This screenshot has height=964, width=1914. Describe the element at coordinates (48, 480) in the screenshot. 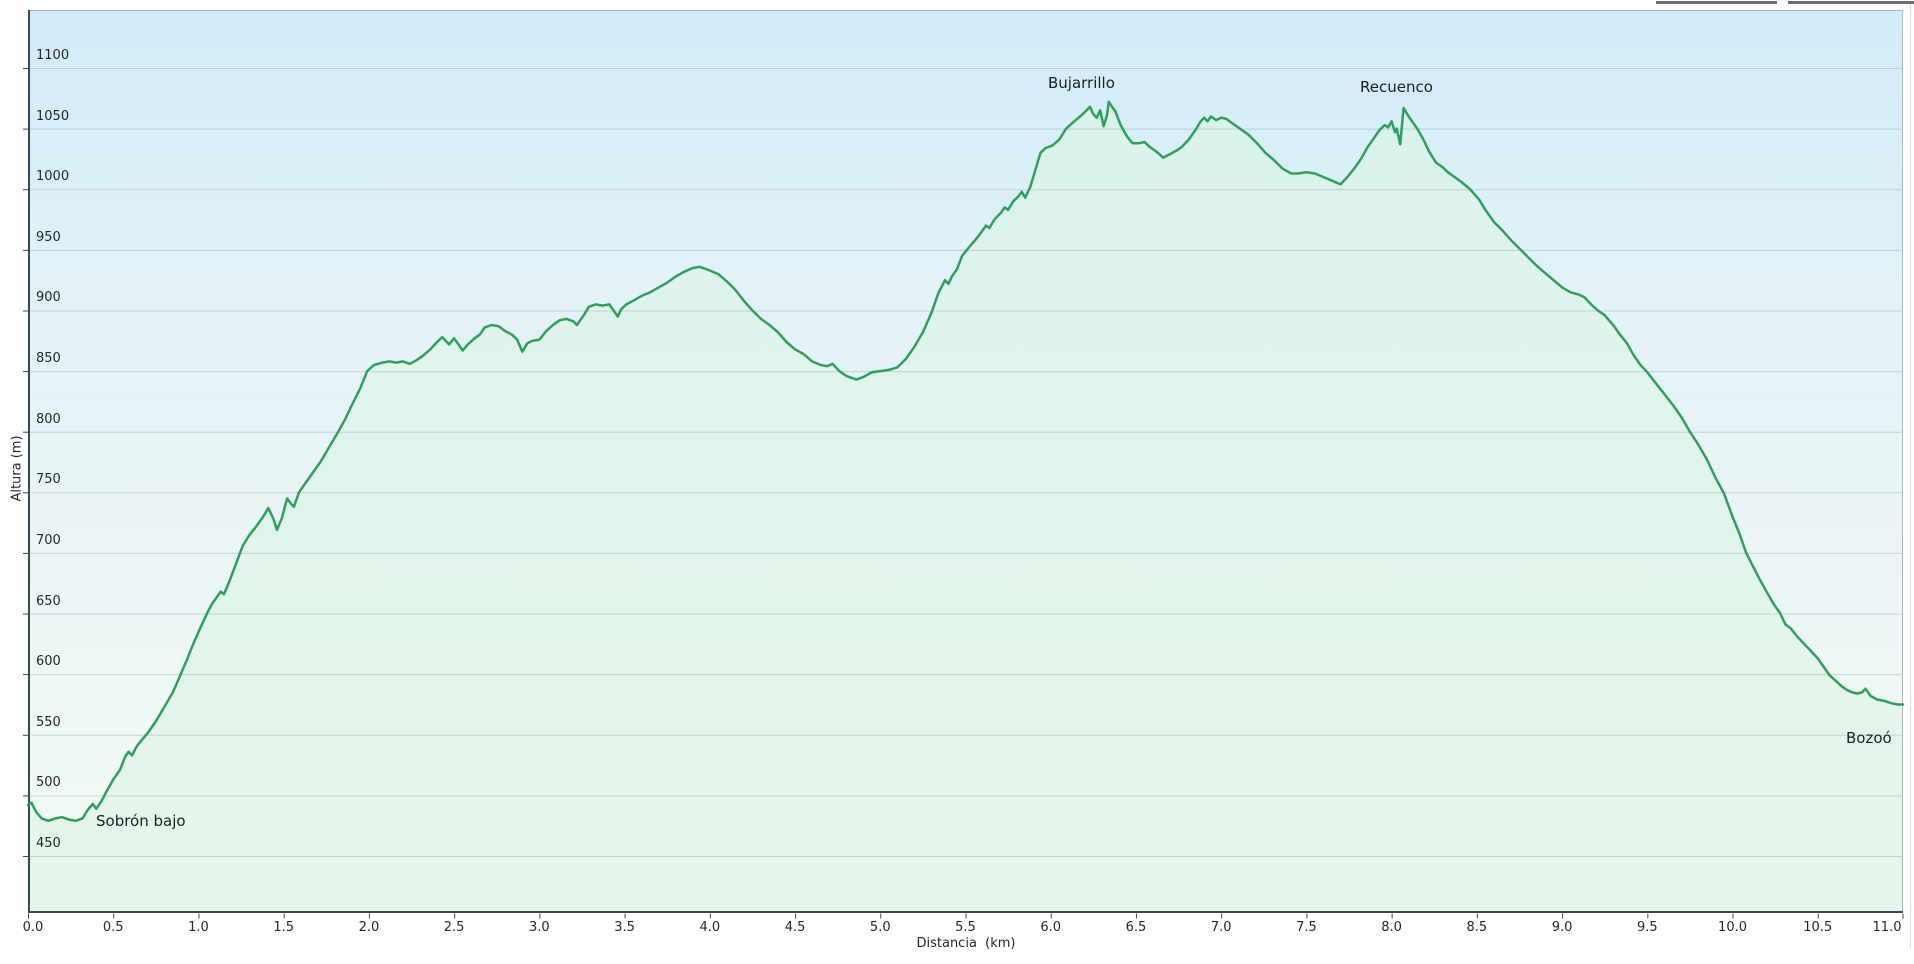

I see `y-tick-label-750: 750` at that location.